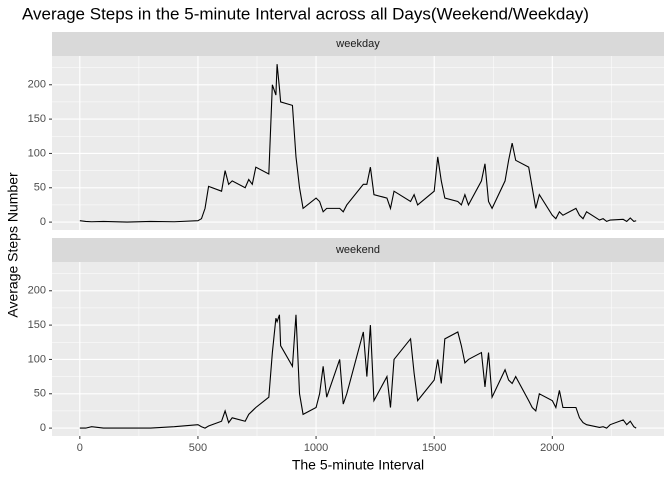 The height and width of the screenshot is (485, 672). Describe the element at coordinates (552, 448) in the screenshot. I see `x-tick-label: 2000` at that location.